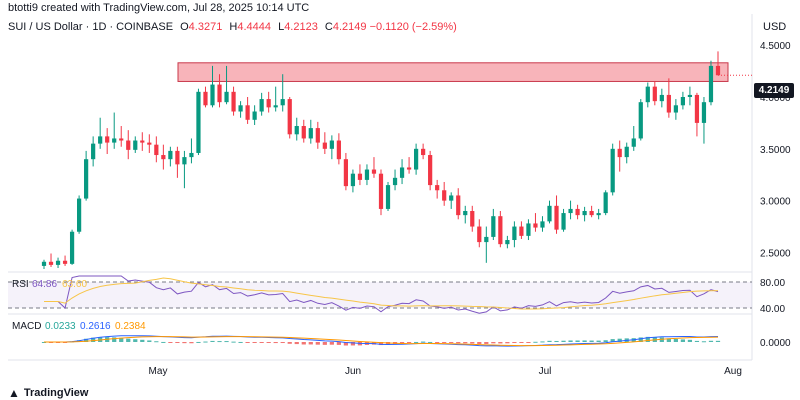 The height and width of the screenshot is (400, 800). What do you see at coordinates (453, 72) in the screenshot?
I see `resistance-zone` at bounding box center [453, 72].